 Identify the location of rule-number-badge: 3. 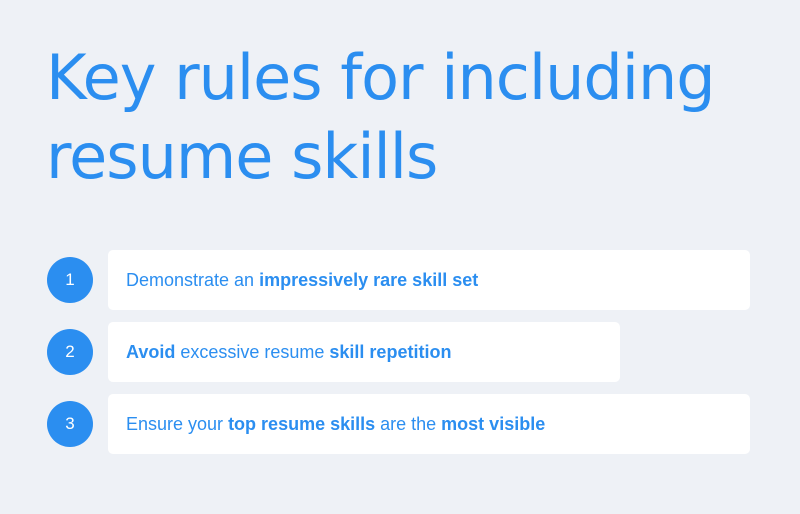
(70, 424).